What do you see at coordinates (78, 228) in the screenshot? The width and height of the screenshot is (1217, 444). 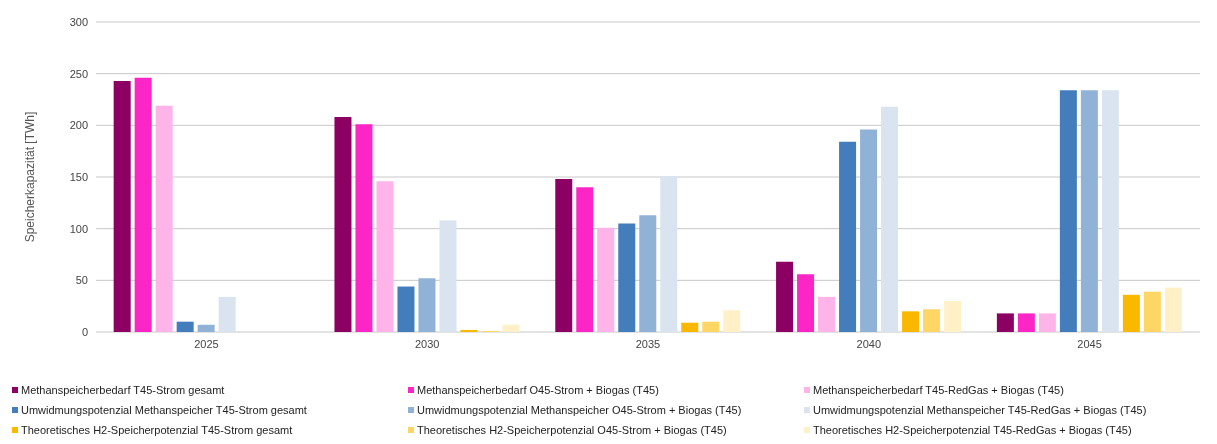 I see `y-tick-label: 100` at bounding box center [78, 228].